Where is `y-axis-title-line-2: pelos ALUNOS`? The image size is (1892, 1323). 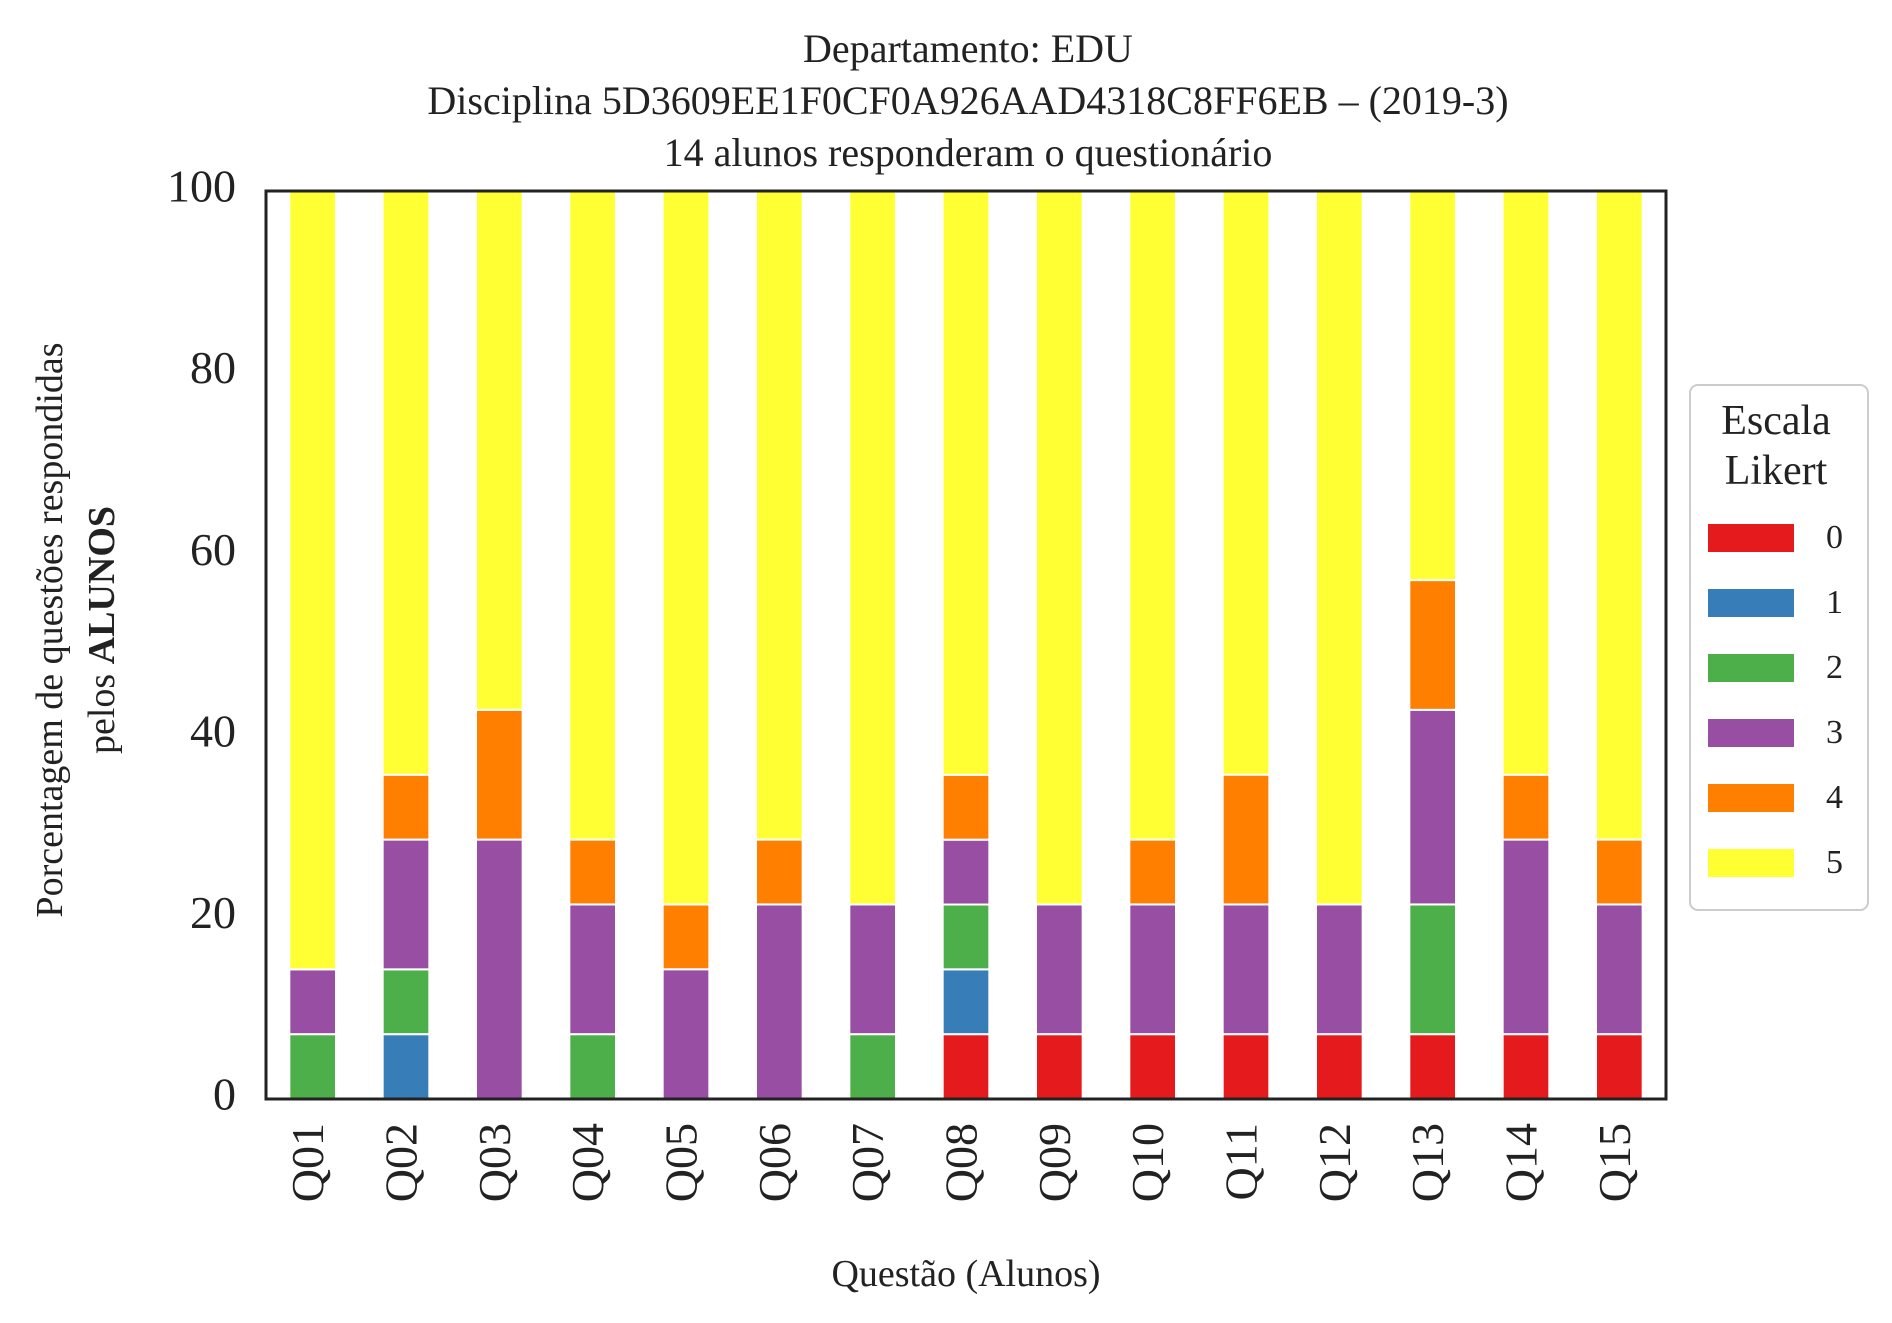
y-axis-title-line-2: pelos ALUNOS is located at coordinates (102, 630).